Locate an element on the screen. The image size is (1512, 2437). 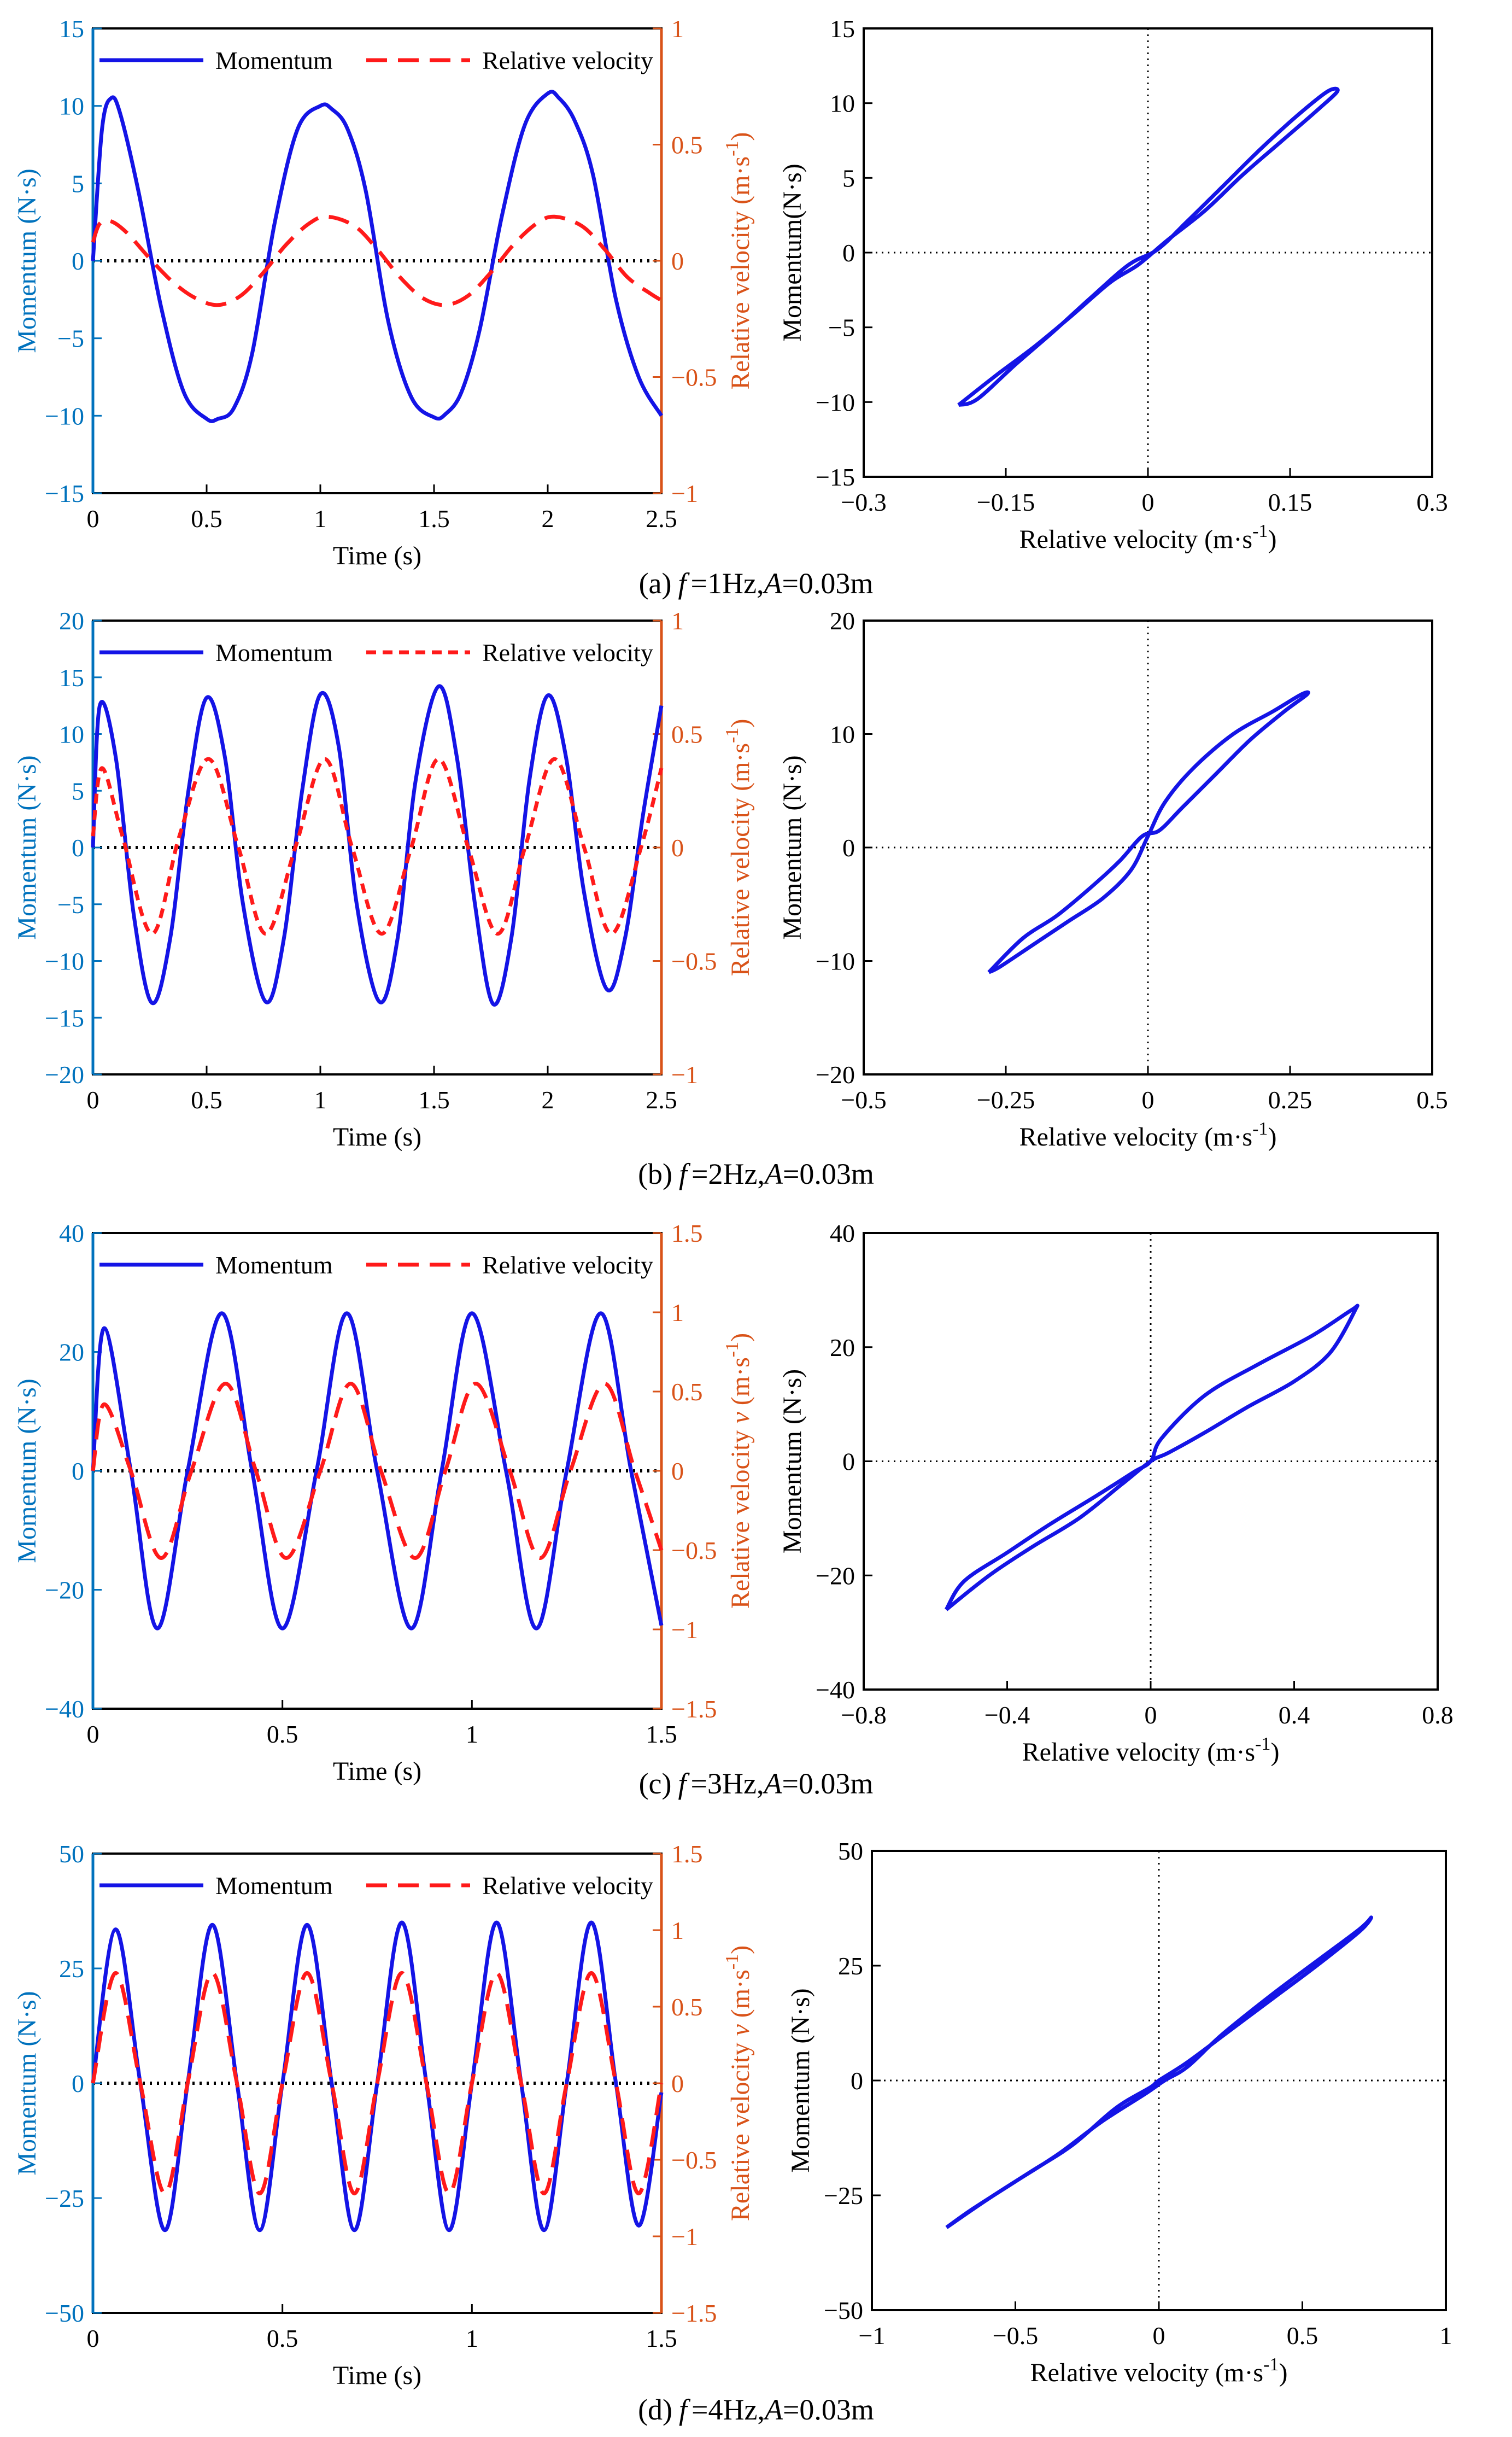
x-tick-label: −0.25 is located at coordinates (1006, 1100).